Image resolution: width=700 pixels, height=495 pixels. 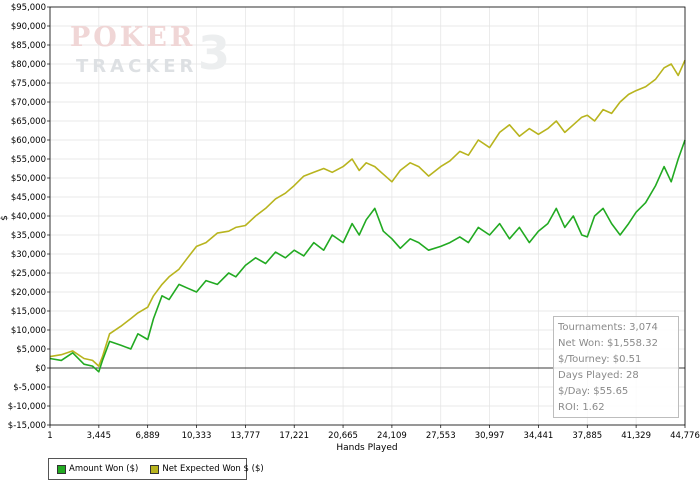 What do you see at coordinates (49, 436) in the screenshot?
I see `x-tick-label: 1` at bounding box center [49, 436].